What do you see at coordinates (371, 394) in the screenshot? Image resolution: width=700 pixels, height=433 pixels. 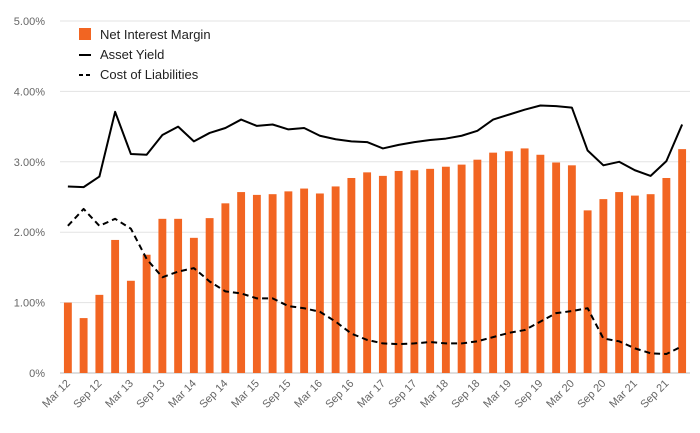 I see `x-tick-label: Mar 17` at bounding box center [371, 394].